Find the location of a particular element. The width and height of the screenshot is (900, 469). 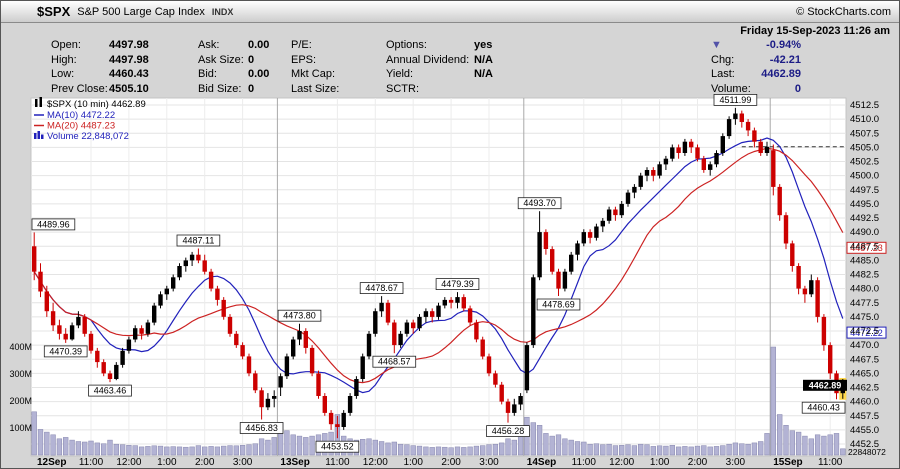

svg-text: 4510.0 is located at coordinates (864, 119).